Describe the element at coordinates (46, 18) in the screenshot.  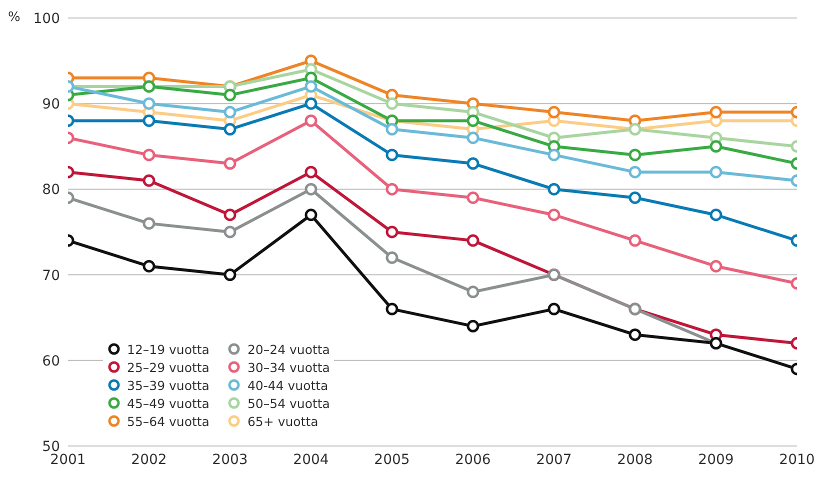
I see `y-tick-label: 100` at that location.